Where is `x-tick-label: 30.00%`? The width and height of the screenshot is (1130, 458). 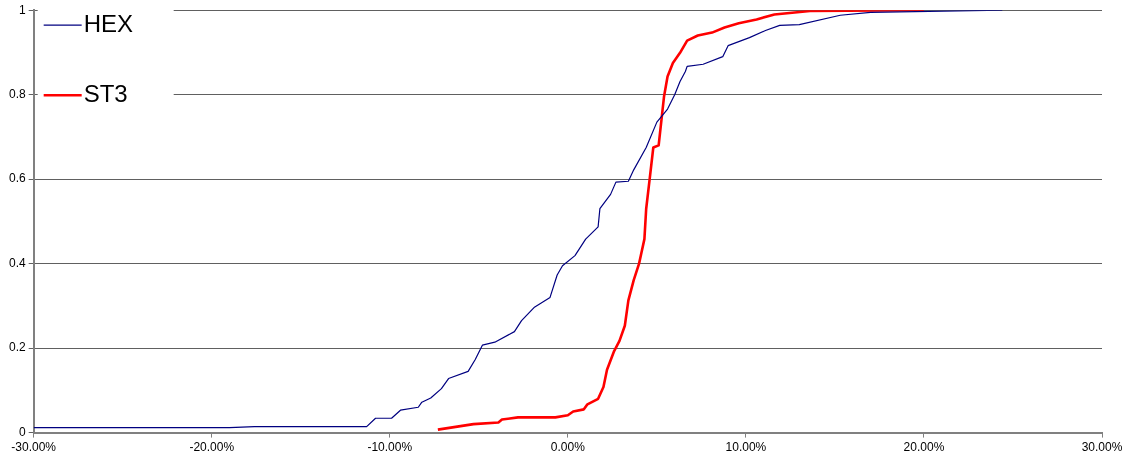 x-tick-label: 30.00% is located at coordinates (1102, 447).